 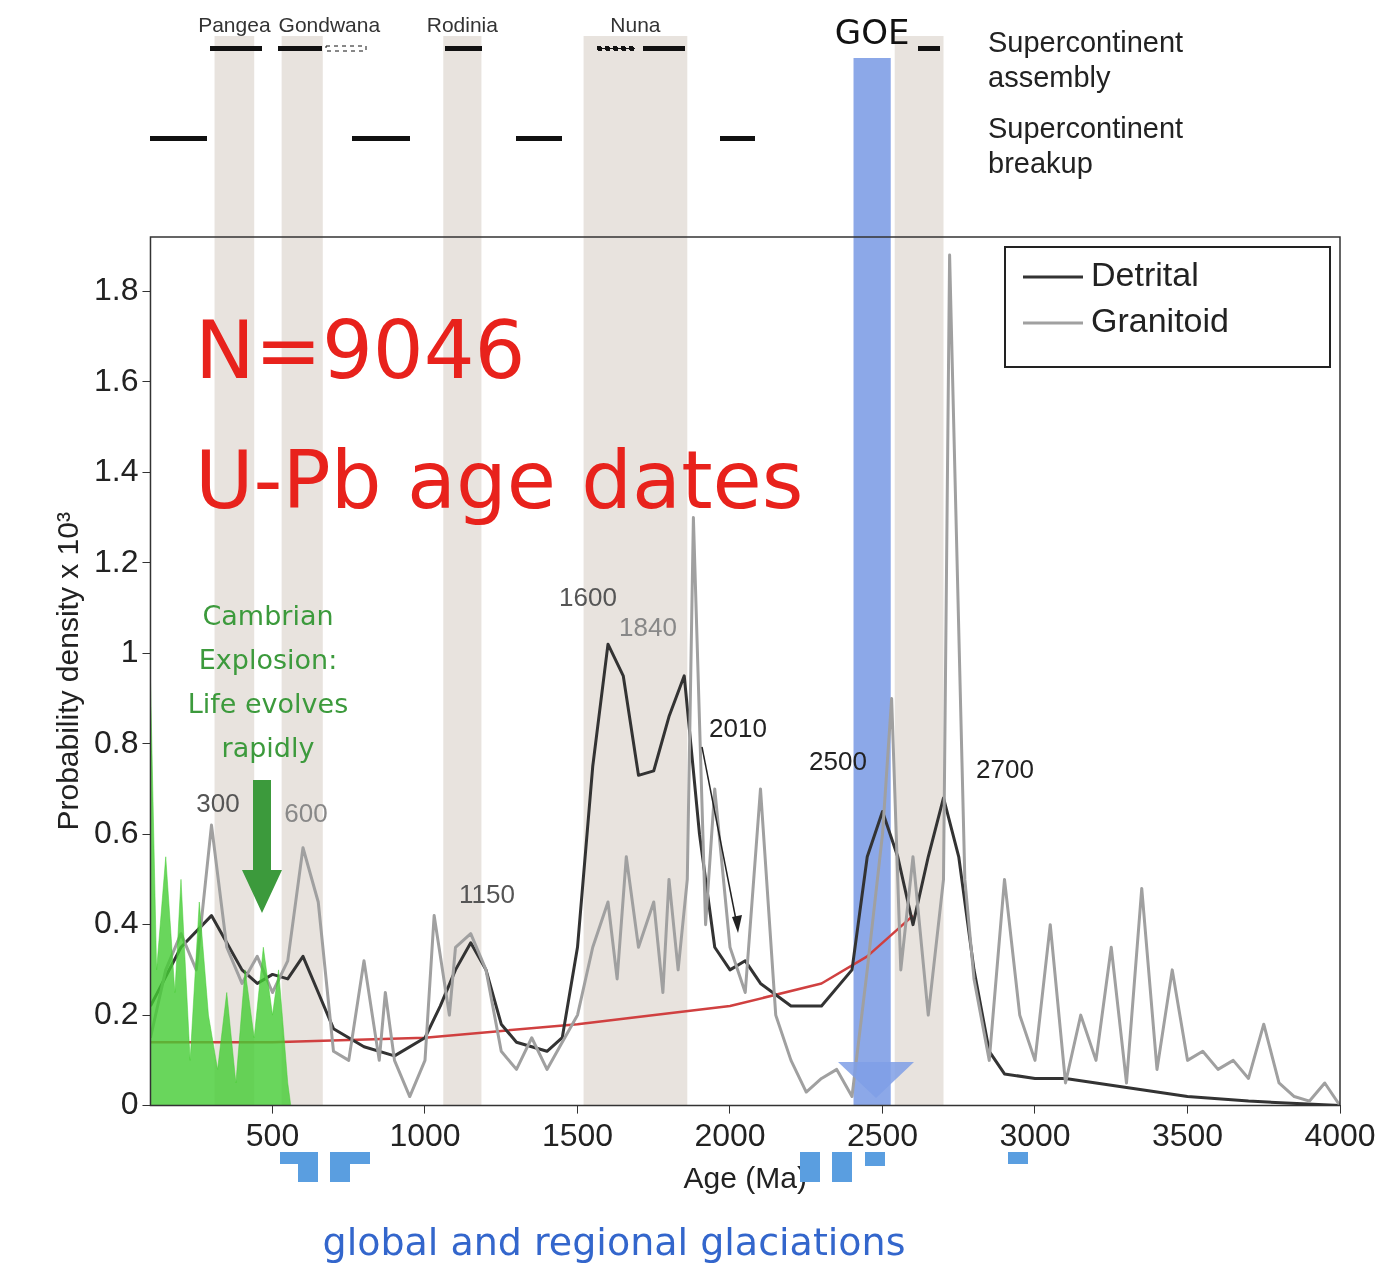 What do you see at coordinates (116, 379) in the screenshot?
I see `y-tick-label: 1.6` at bounding box center [116, 379].